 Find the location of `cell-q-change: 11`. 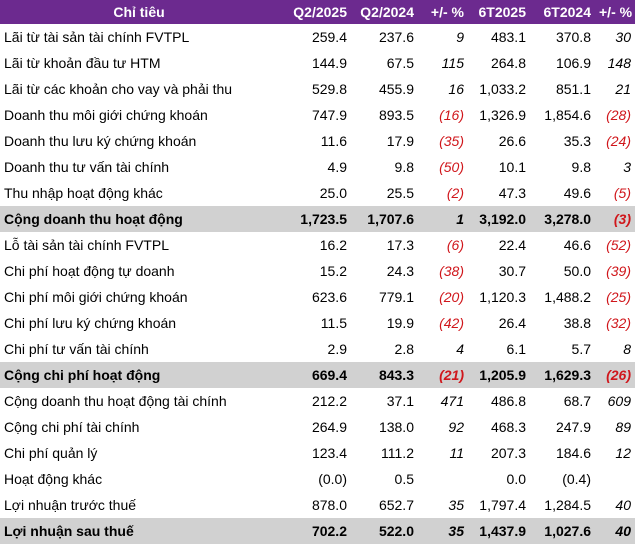

cell-q-change: 11 is located at coordinates (456, 453).